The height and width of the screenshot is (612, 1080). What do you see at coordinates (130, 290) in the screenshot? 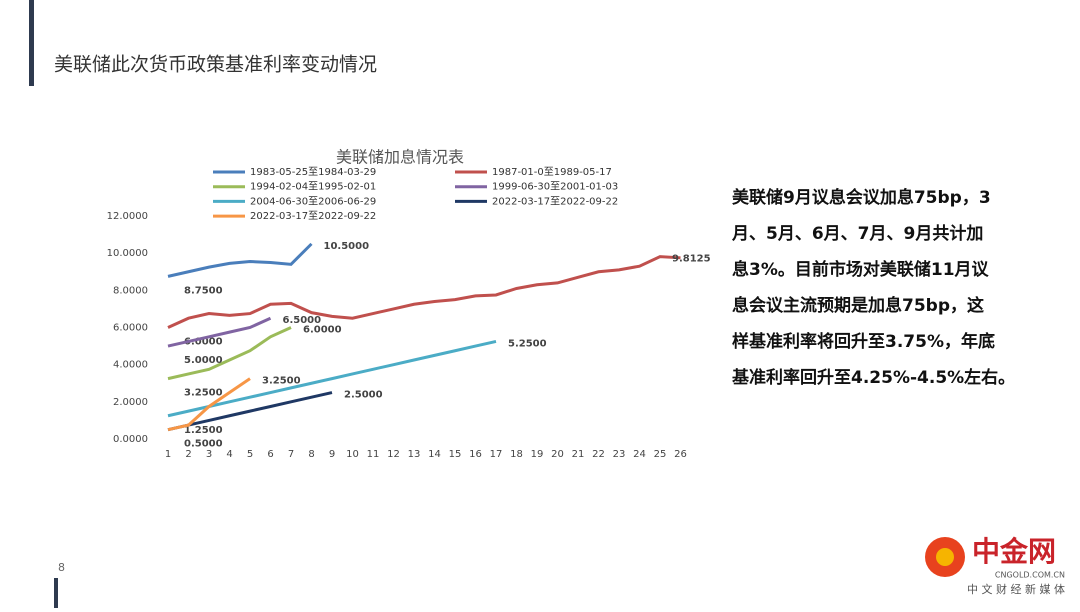
I see `y-tick-label: 8.0000` at bounding box center [130, 290].